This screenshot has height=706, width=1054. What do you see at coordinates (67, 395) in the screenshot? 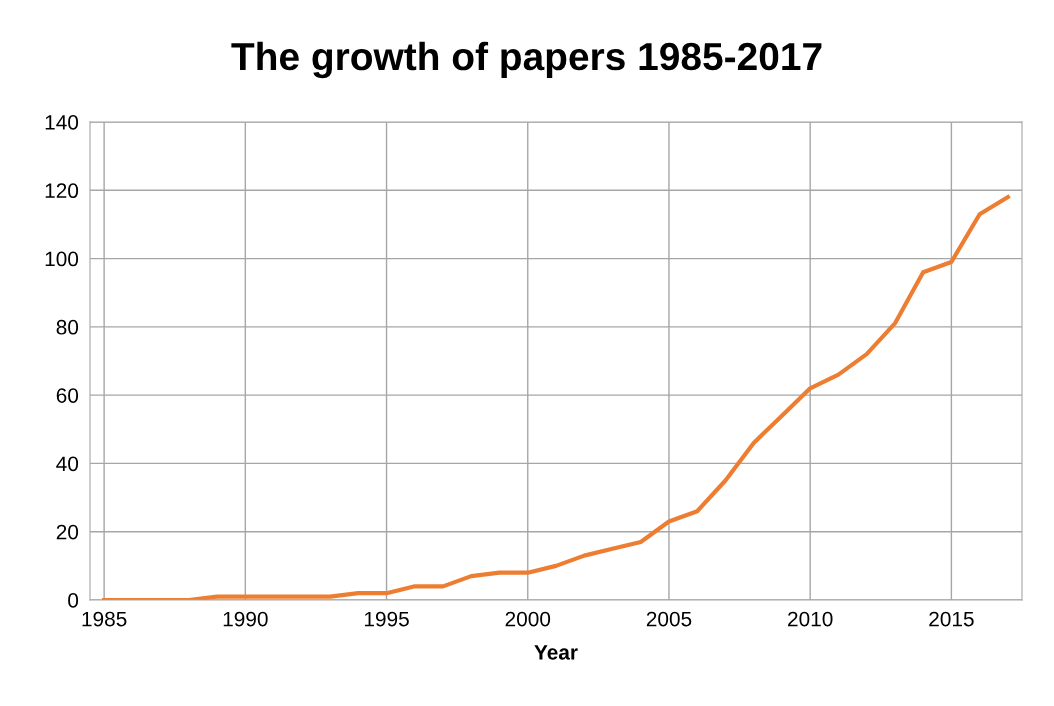
I see `y-tick-label: 60` at bounding box center [67, 395].